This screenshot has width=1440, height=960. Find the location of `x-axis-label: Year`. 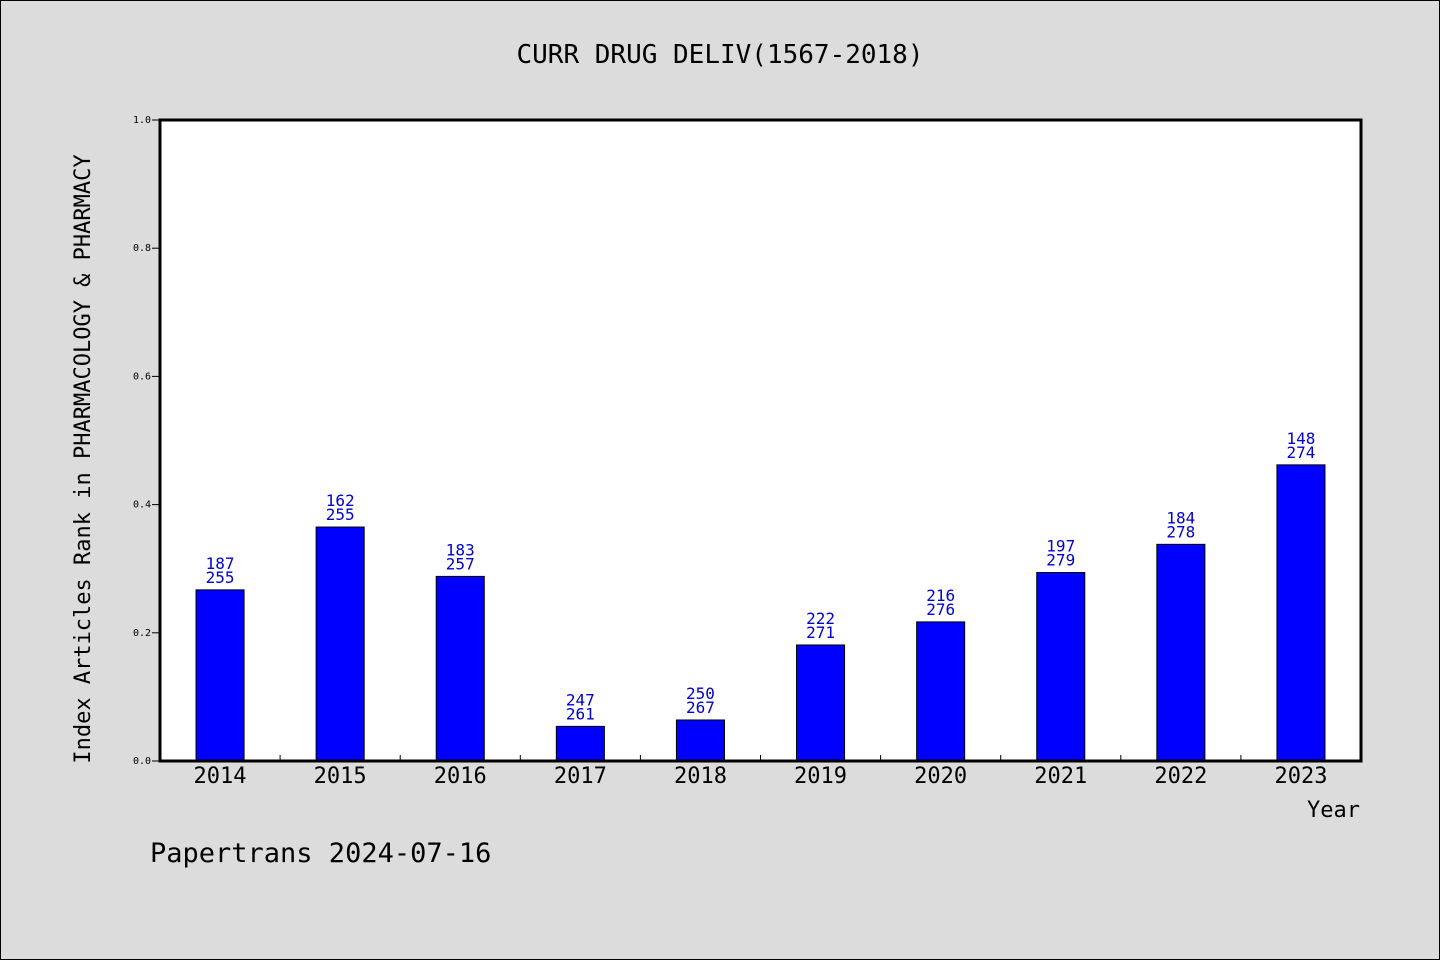

x-axis-label: Year is located at coordinates (1333, 810).